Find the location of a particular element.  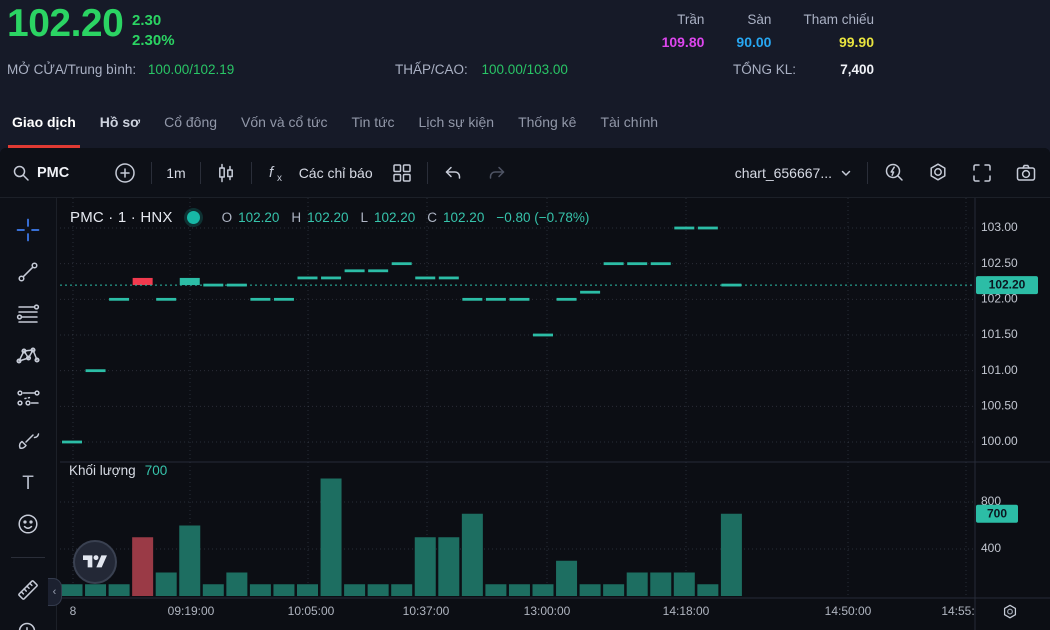

ceiling-label: Trần is located at coordinates (691, 19).